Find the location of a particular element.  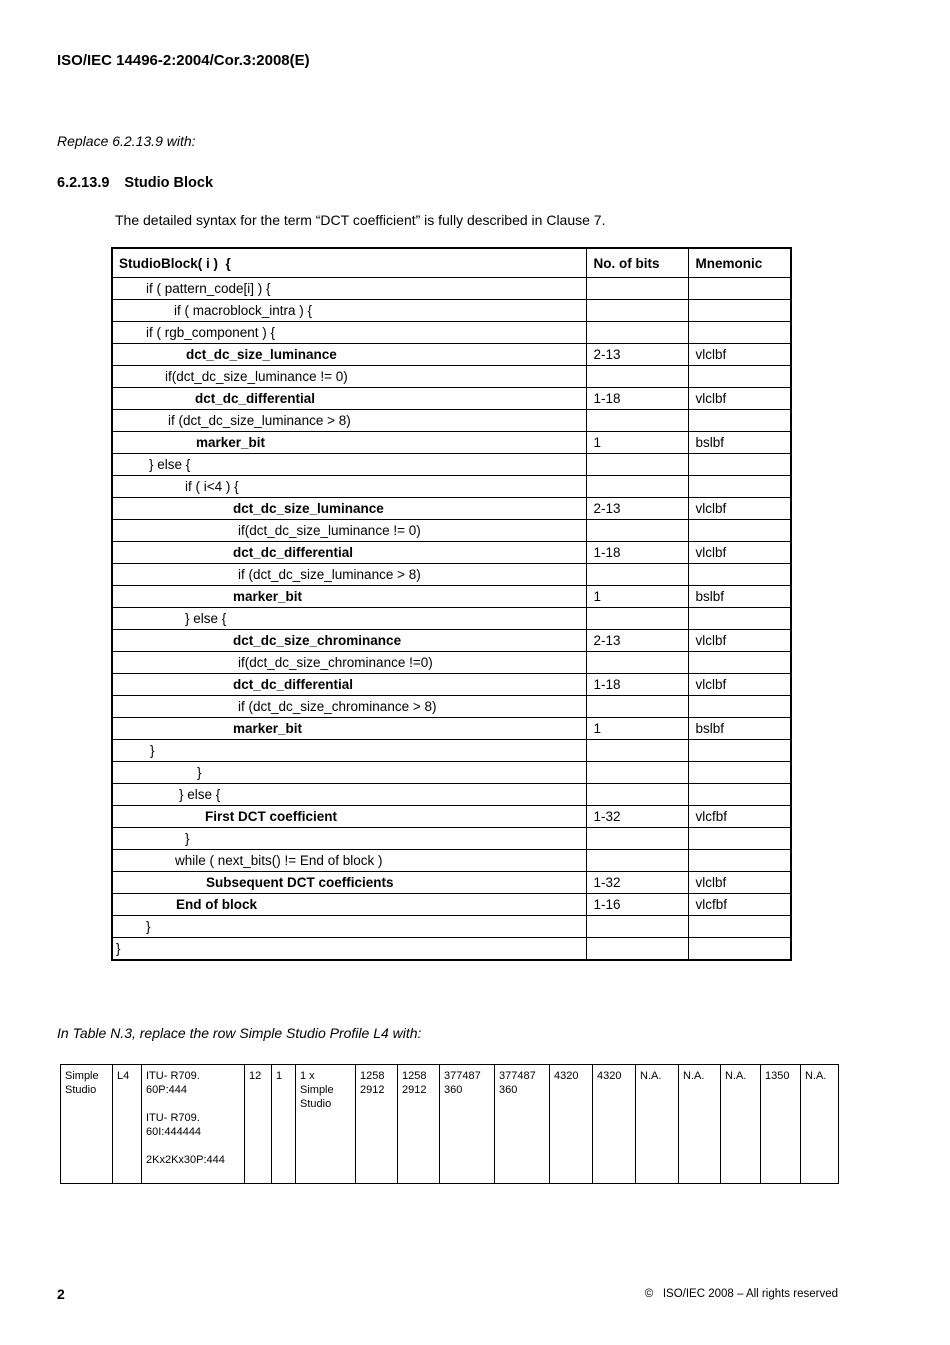

profile-cell: Simple Studio is located at coordinates (86, 1124).